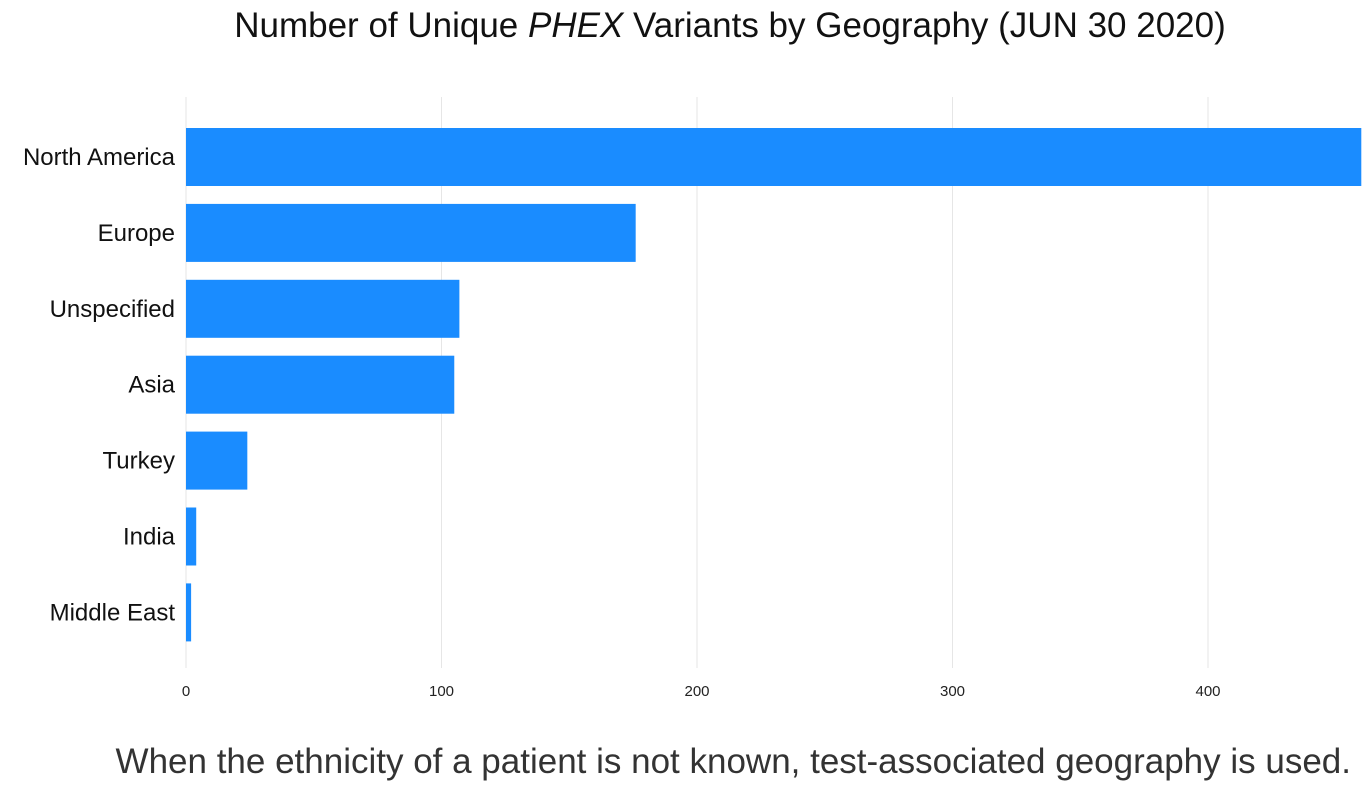  I want to click on category-label: Europe, so click(136, 233).